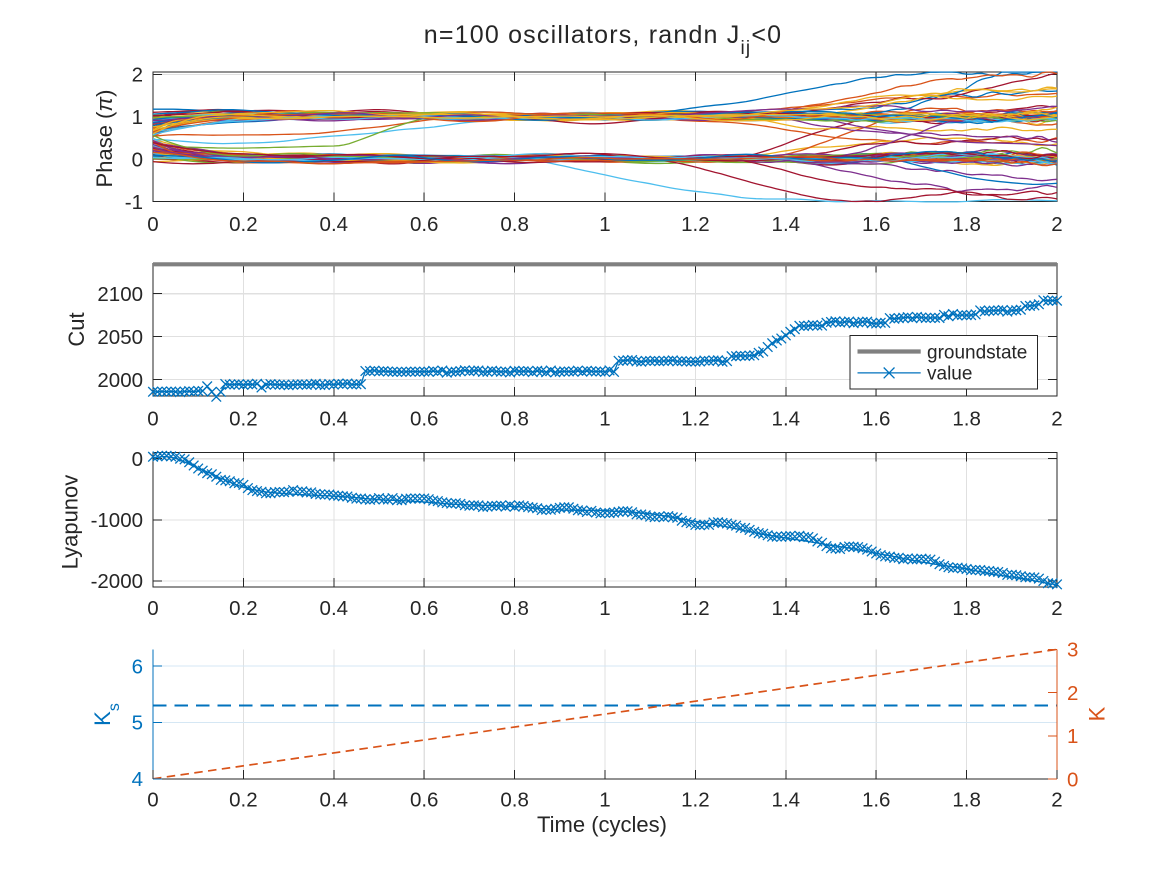 This screenshot has width=1167, height=875. What do you see at coordinates (137, 723) in the screenshot?
I see `svg-text: 5` at bounding box center [137, 723].